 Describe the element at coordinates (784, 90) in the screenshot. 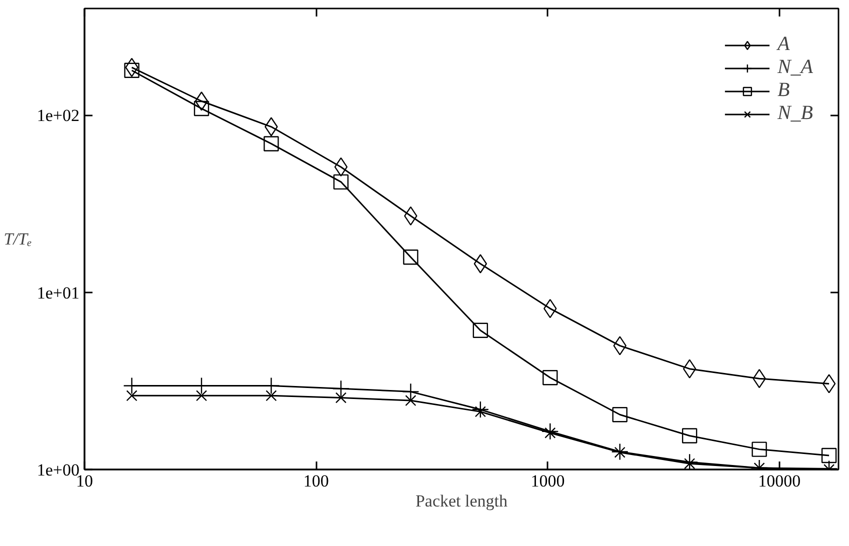

I see `legend-label: B` at that location.